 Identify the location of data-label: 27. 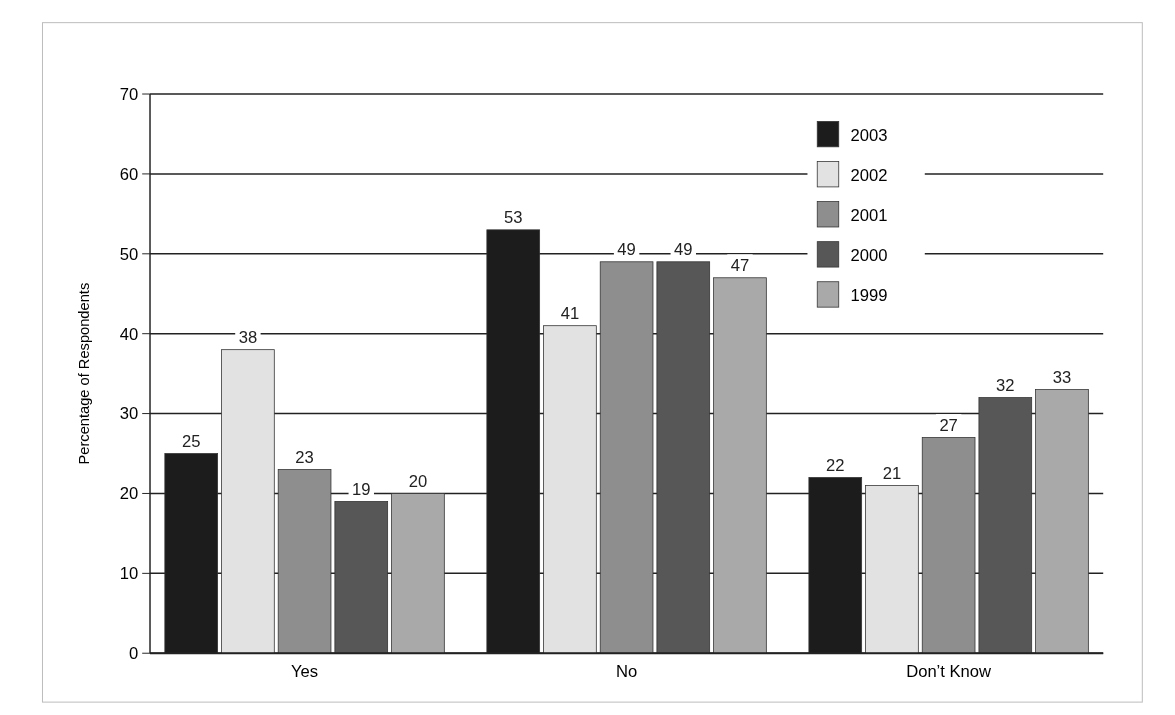
(948, 425).